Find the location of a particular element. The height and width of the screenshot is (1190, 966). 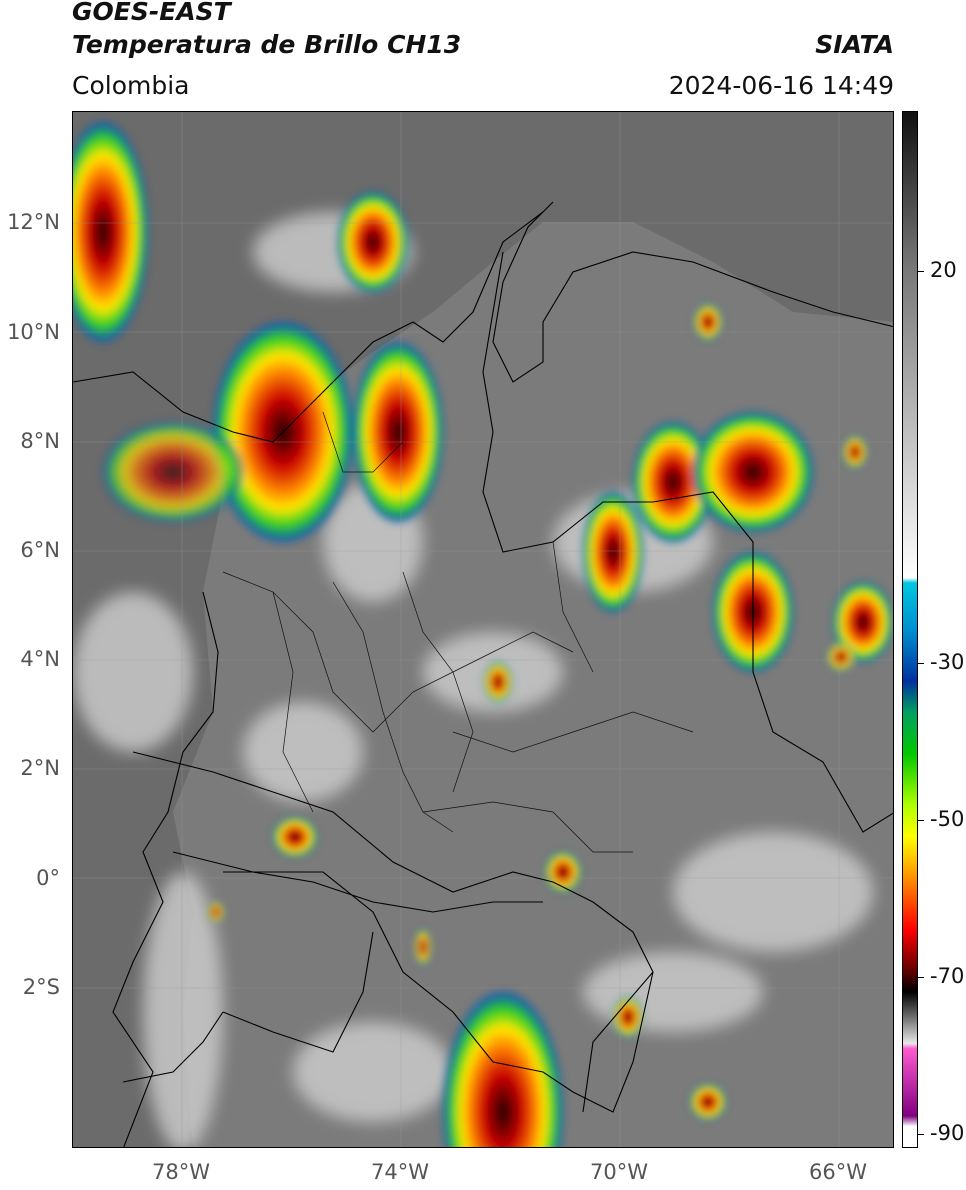

lat-label-4n: 4°N is located at coordinates (40, 659).